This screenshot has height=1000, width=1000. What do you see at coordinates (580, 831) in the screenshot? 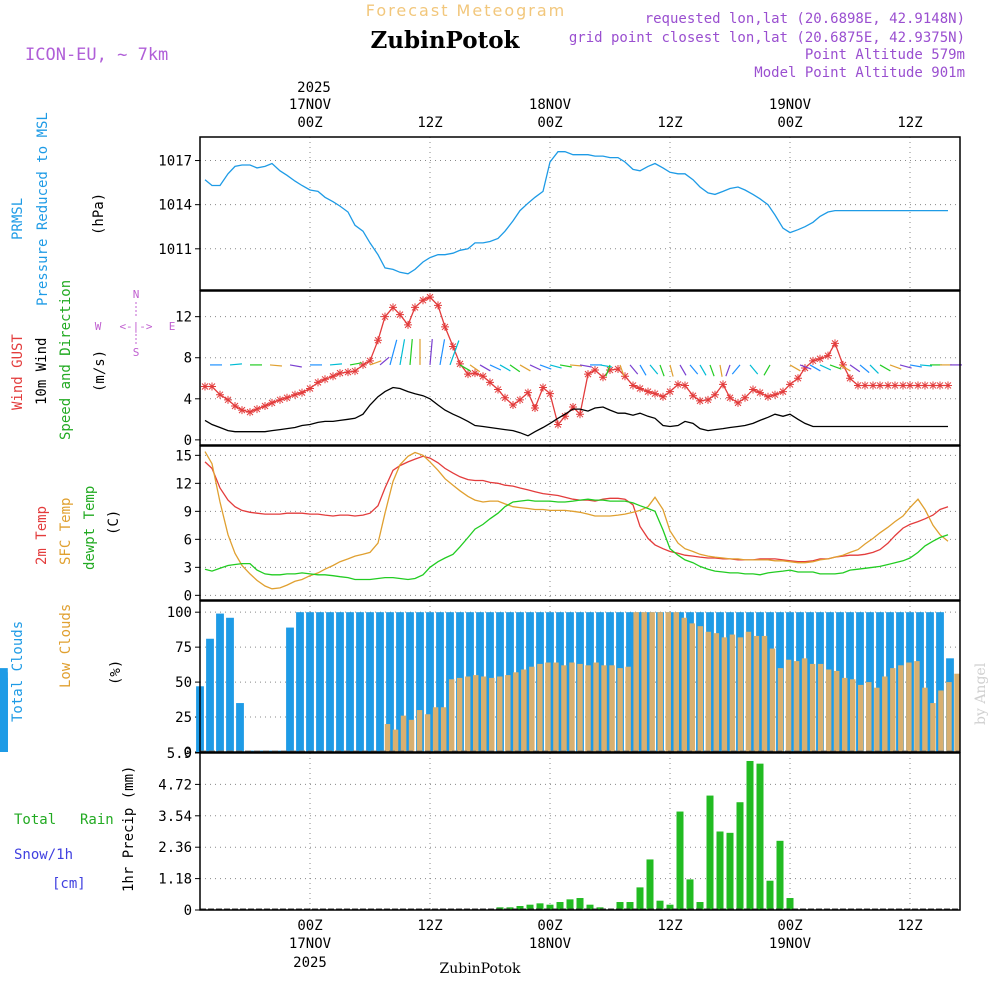
I see `precipitation-frame` at bounding box center [580, 831].